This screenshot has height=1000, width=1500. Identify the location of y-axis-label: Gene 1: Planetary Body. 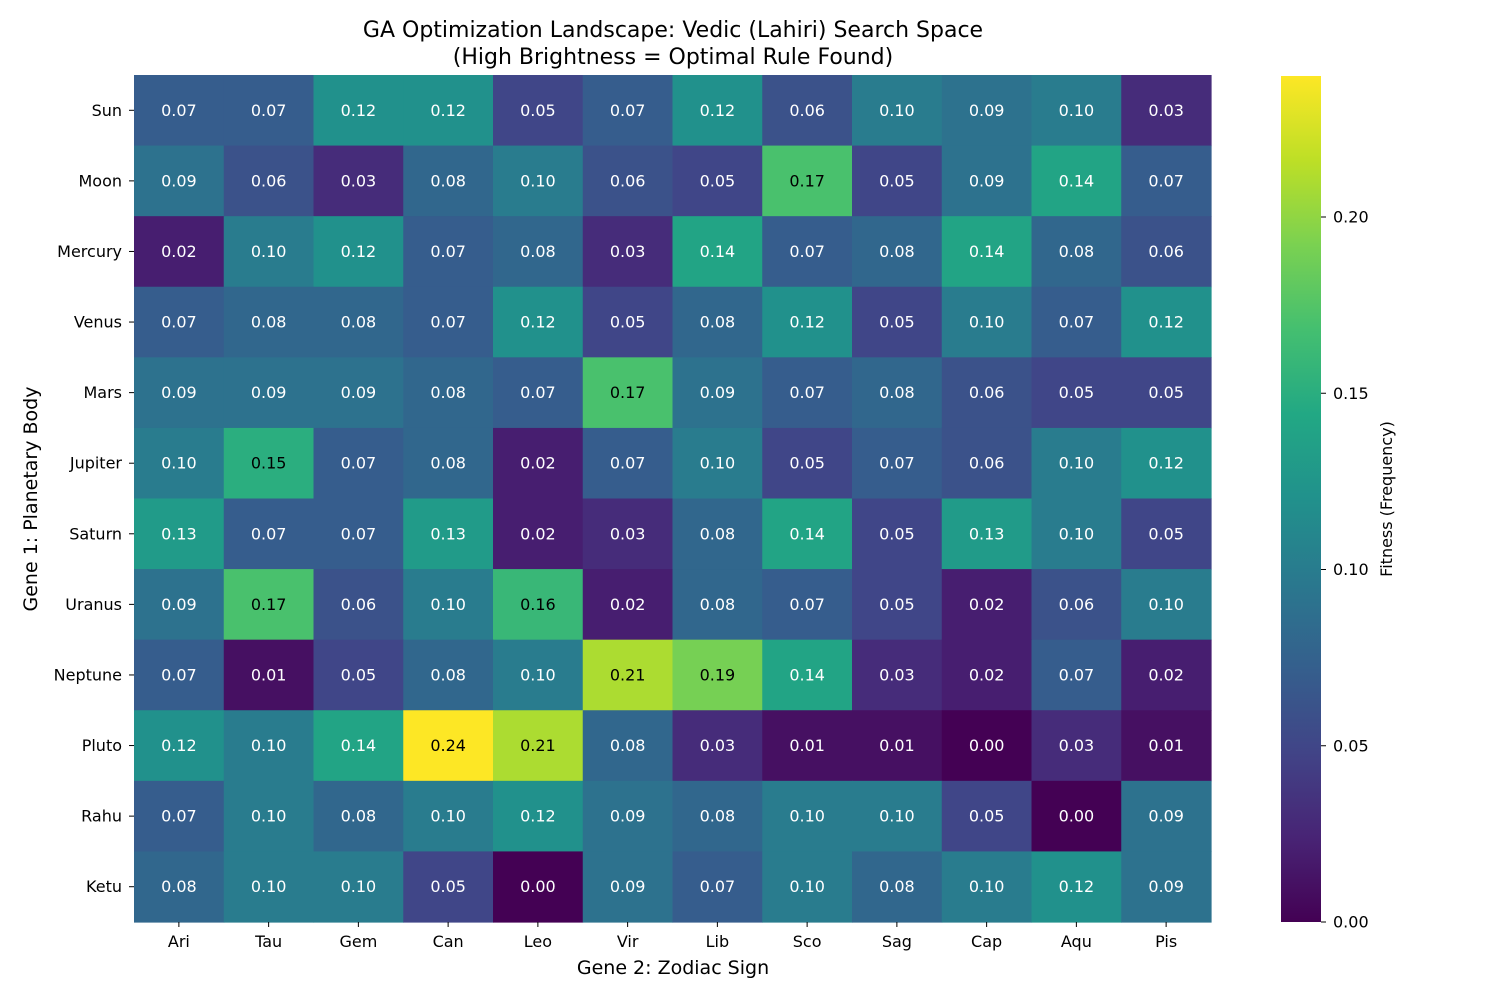
(31, 499).